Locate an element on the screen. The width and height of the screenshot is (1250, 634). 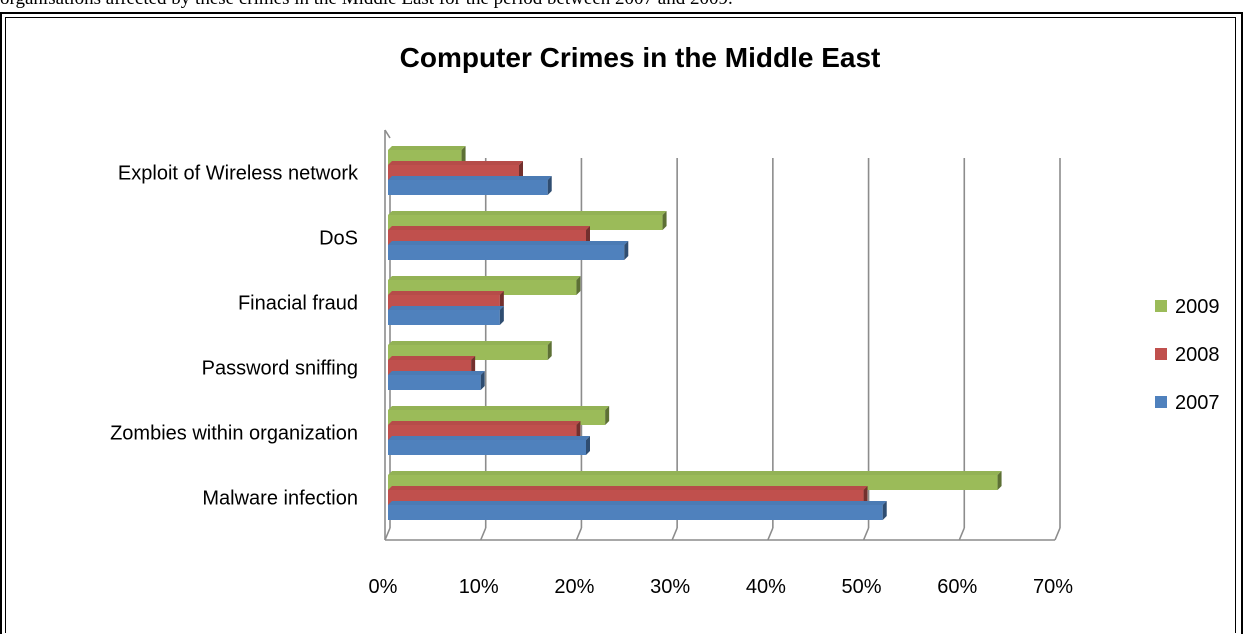
legend: 2009 2008 2007 is located at coordinates (1187, 355).